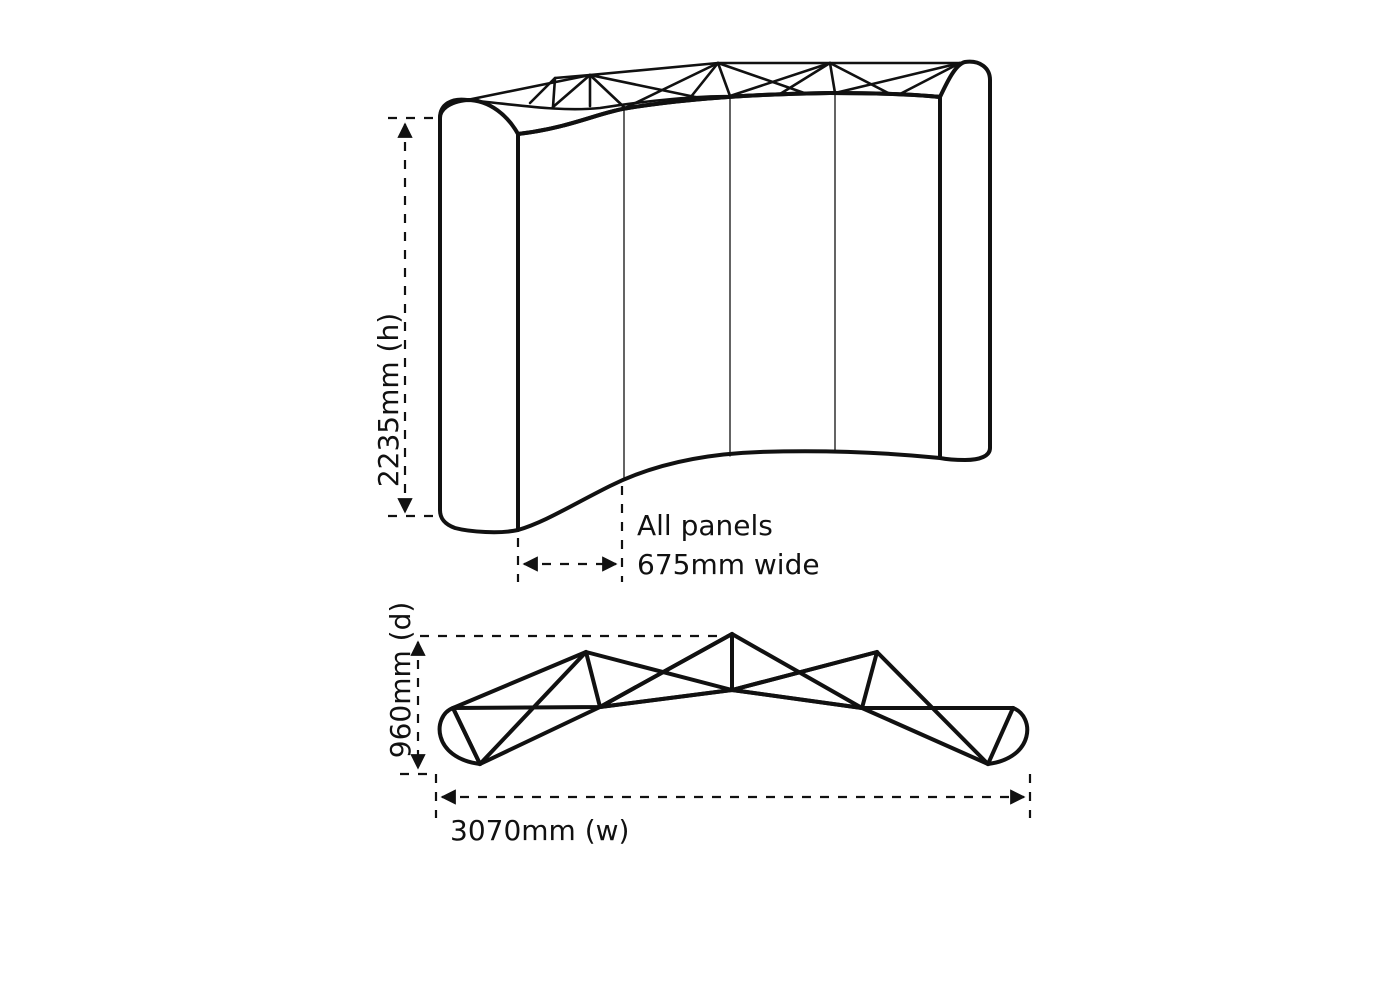 Image resolution: width=1400 pixels, height=1000 pixels. Describe the element at coordinates (733, 699) in the screenshot. I see `plan-truss` at that location.